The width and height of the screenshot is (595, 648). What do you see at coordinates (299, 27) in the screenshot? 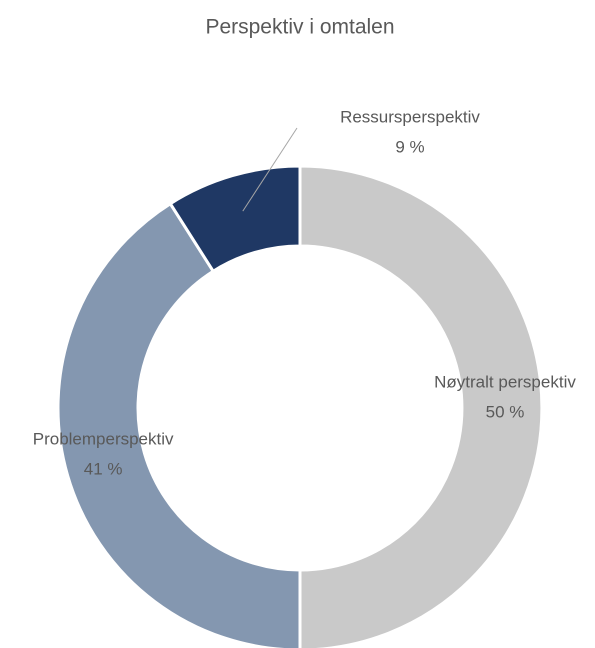
I see `chart-title: Perspektiv i omtalen` at bounding box center [299, 27].